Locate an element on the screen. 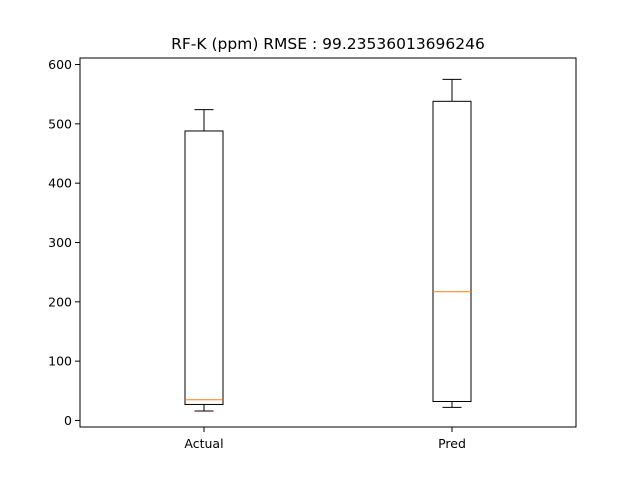 The image size is (640, 480). y-tick-label: 300 is located at coordinates (60, 242).